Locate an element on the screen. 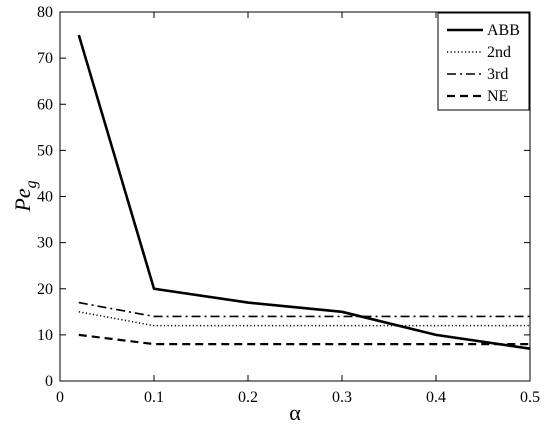  y-tick-label: 0 is located at coordinates (49, 381).